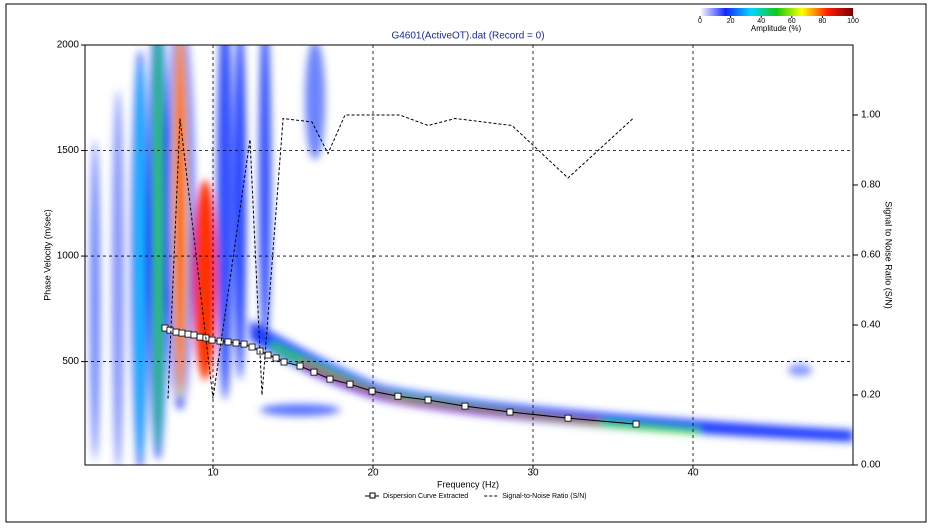 The height and width of the screenshot is (530, 934). Describe the element at coordinates (871, 185) in the screenshot. I see `y2-tick-label: 0.80` at that location.